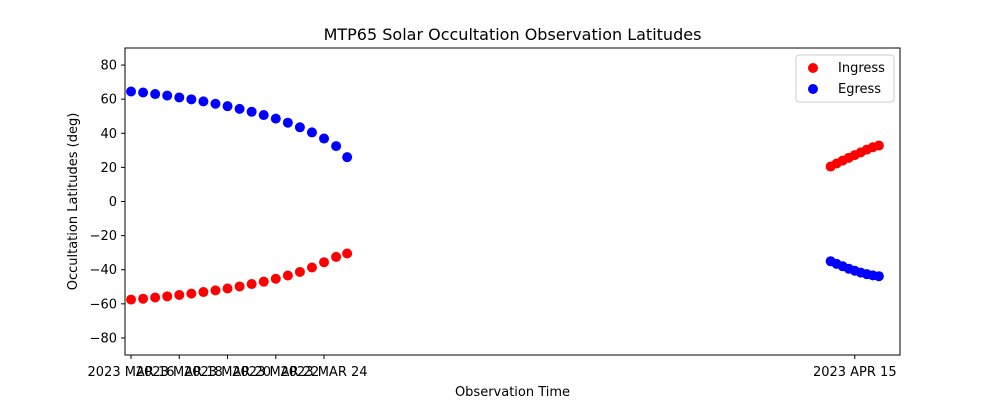 This screenshot has height=400, width=1000. What do you see at coordinates (103, 338) in the screenshot?
I see `y-tick-label-0: −80` at bounding box center [103, 338].